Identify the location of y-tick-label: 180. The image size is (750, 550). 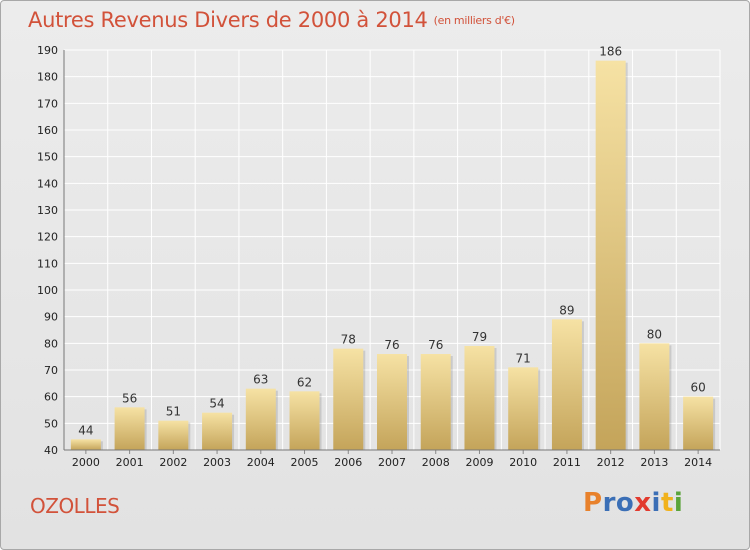
(47, 77).